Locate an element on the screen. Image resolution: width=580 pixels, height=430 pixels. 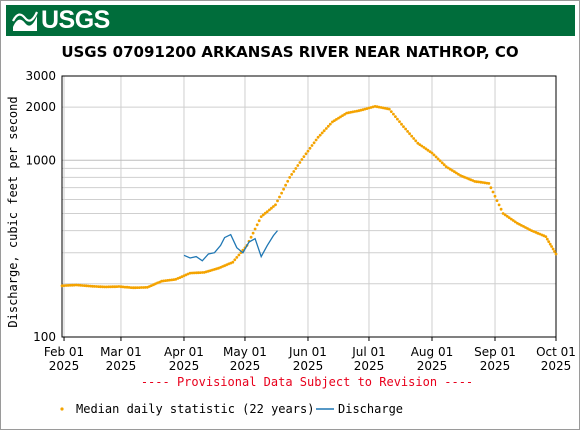
legend-discharge-label: Discharge is located at coordinates (370, 409).